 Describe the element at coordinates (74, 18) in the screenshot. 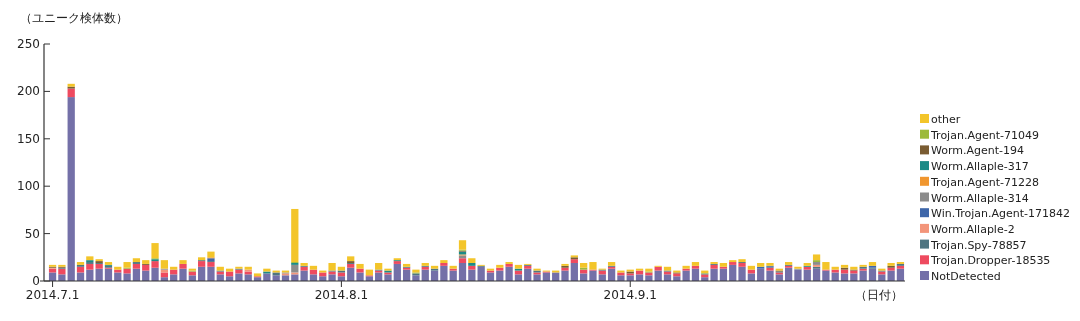

I see `chart-title: （ユニーク検体数）` at that location.